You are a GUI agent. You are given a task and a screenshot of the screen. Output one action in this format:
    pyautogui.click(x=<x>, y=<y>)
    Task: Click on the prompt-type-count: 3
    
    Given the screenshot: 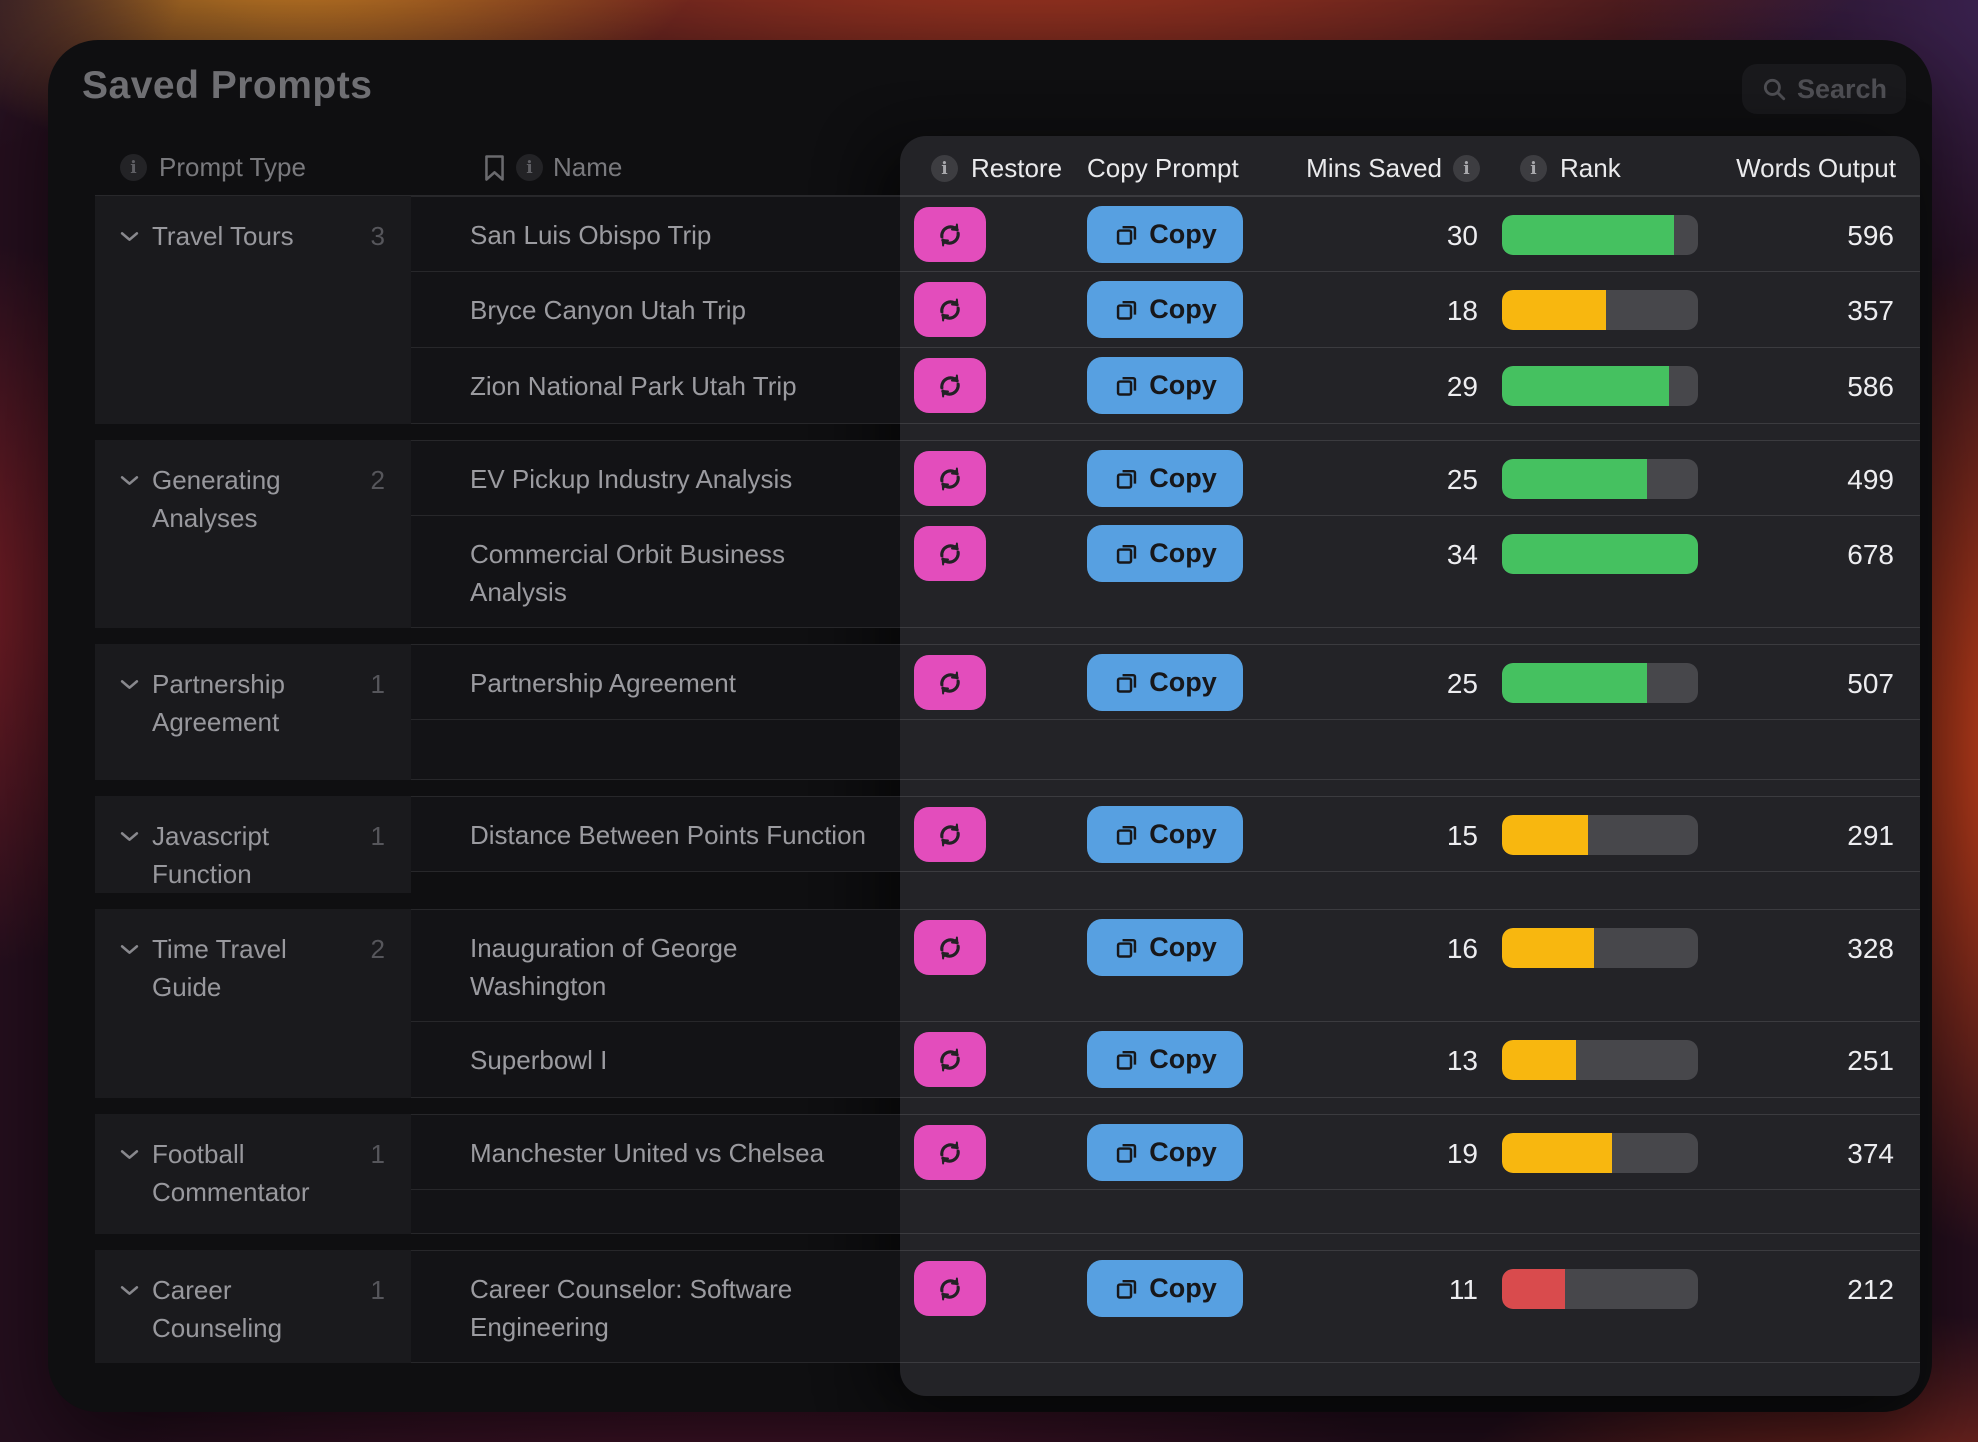 What is the action you would take?
    pyautogui.click(x=377, y=236)
    